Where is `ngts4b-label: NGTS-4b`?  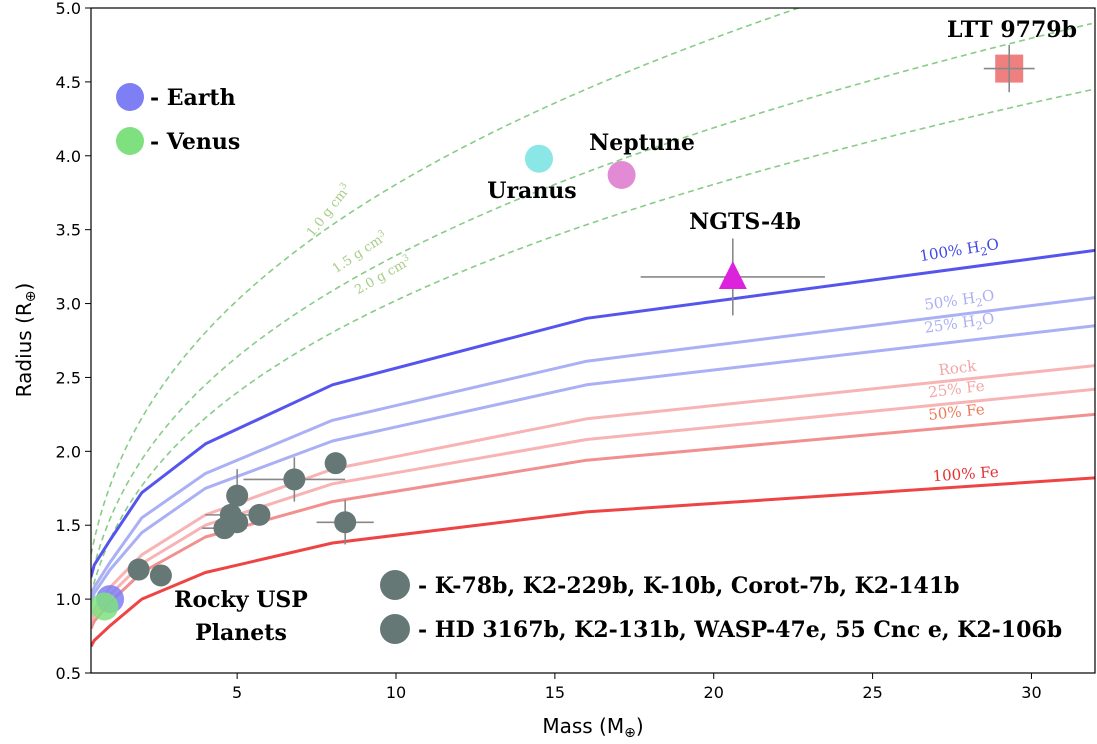 ngts4b-label: NGTS-4b is located at coordinates (745, 222).